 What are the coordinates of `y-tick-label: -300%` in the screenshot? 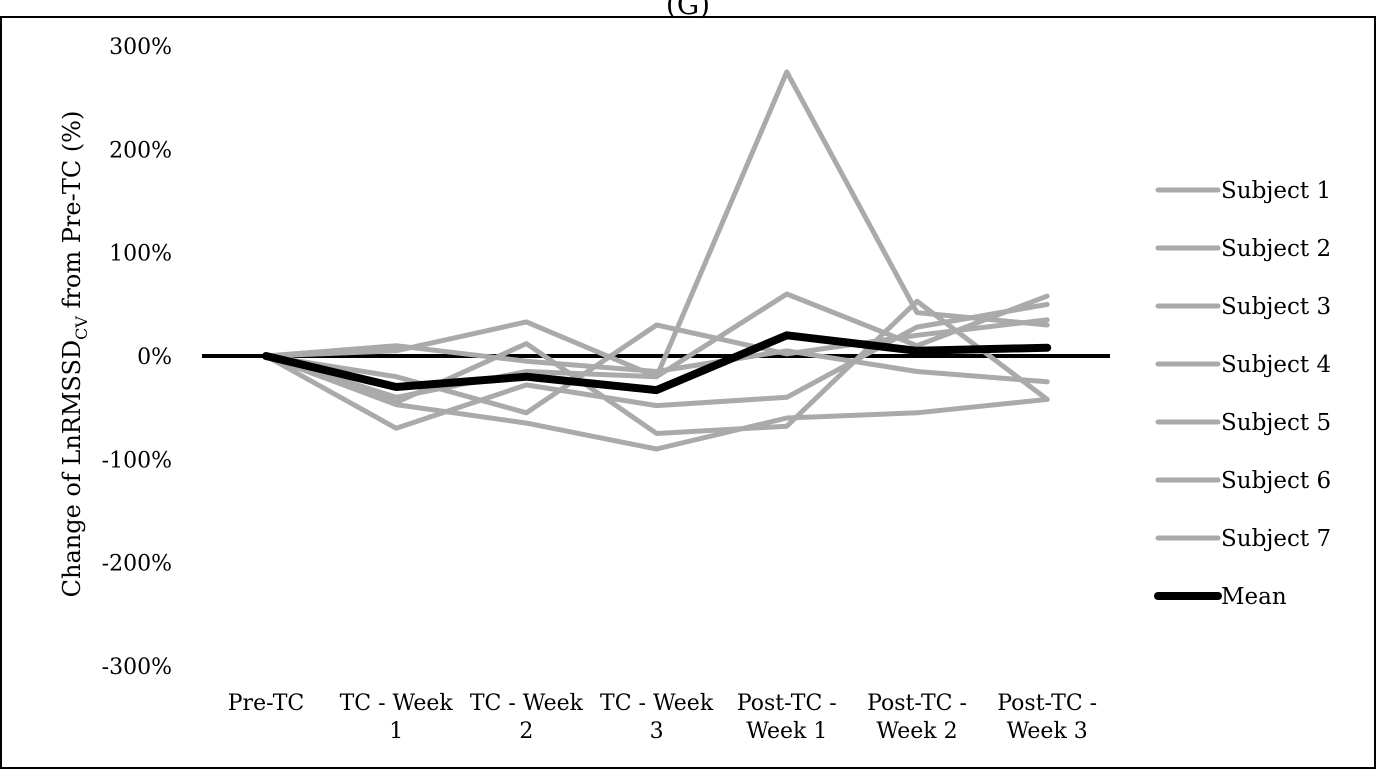 It's located at (137, 667).